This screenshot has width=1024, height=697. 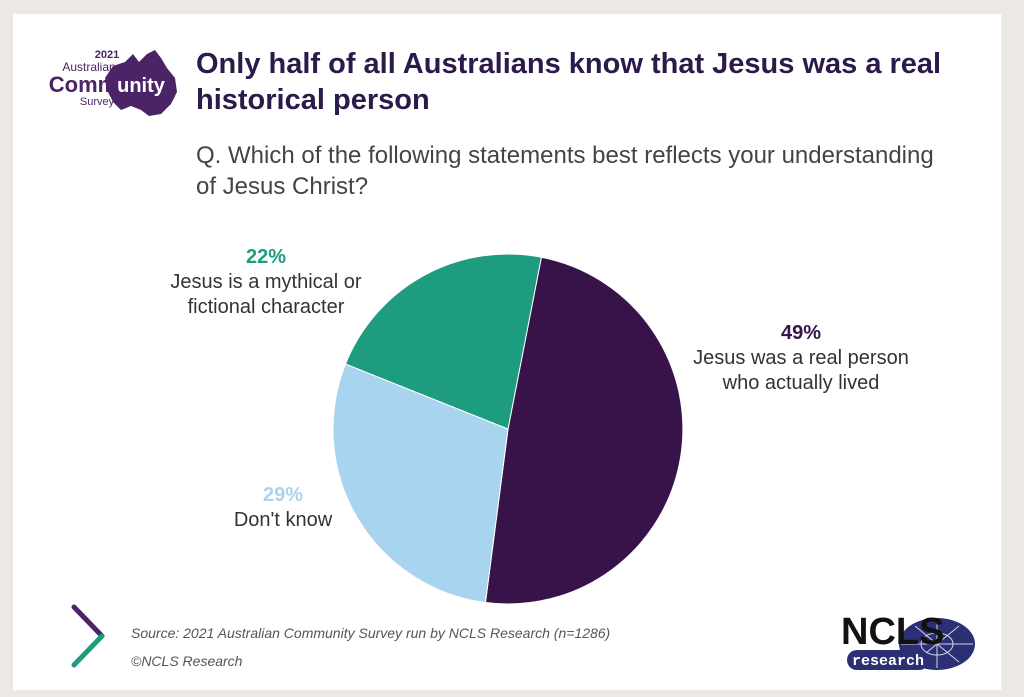 What do you see at coordinates (283, 508) in the screenshot?
I see `slice-label-dont-know: 29% Don't know` at bounding box center [283, 508].